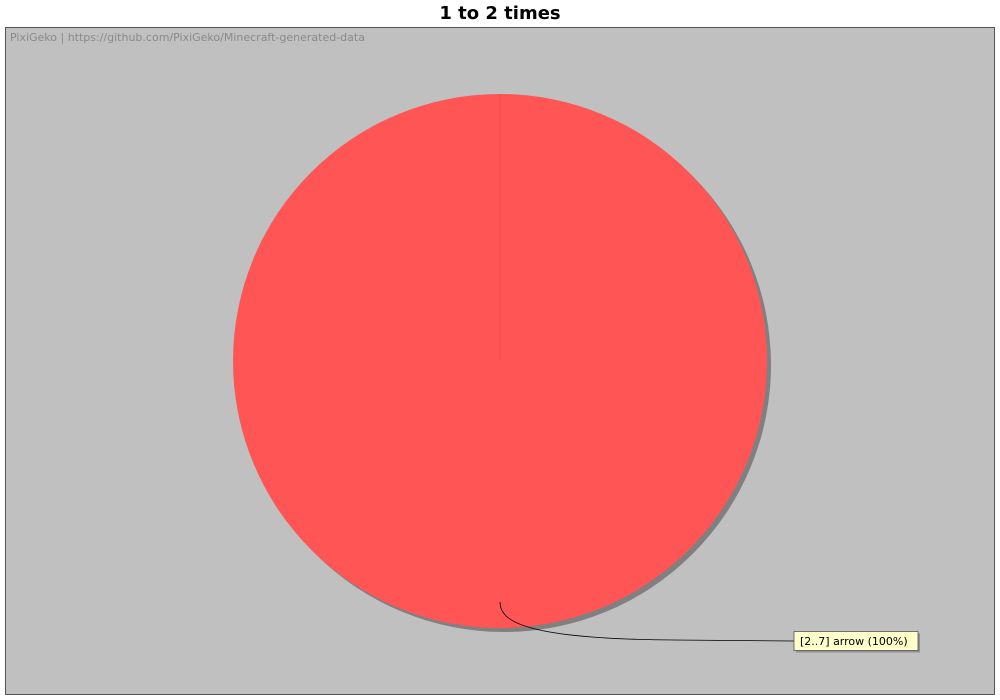 This screenshot has width=1000, height=700. I want to click on slice-label-box, so click(856, 641).